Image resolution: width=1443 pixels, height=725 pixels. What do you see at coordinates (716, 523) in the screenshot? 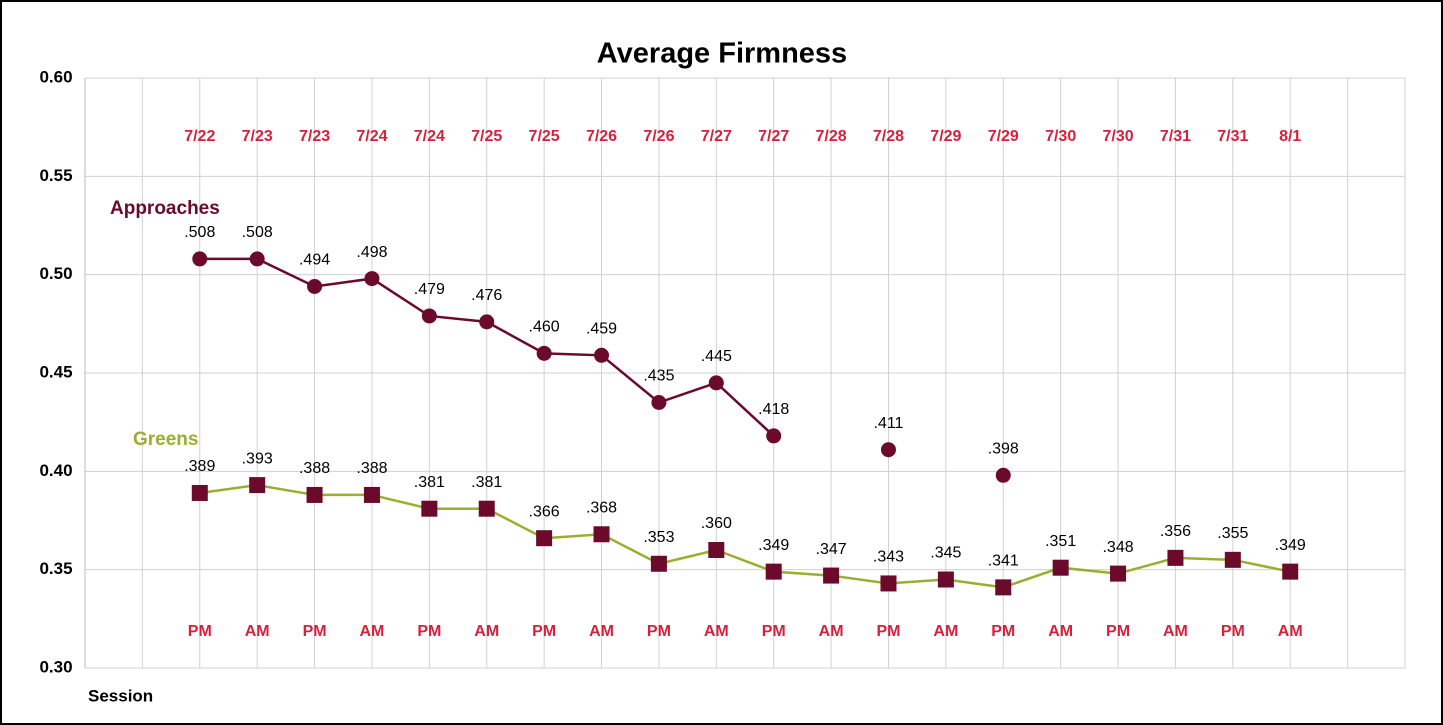
I see `data-label: .360` at bounding box center [716, 523].